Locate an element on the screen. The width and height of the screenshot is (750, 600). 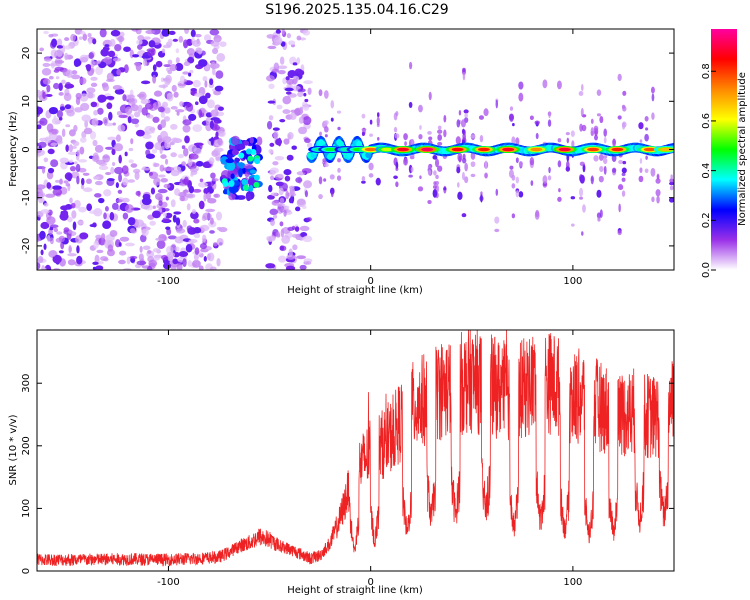
snr-y-axis-label: SNR (10 * v/v) is located at coordinates (13, 449).